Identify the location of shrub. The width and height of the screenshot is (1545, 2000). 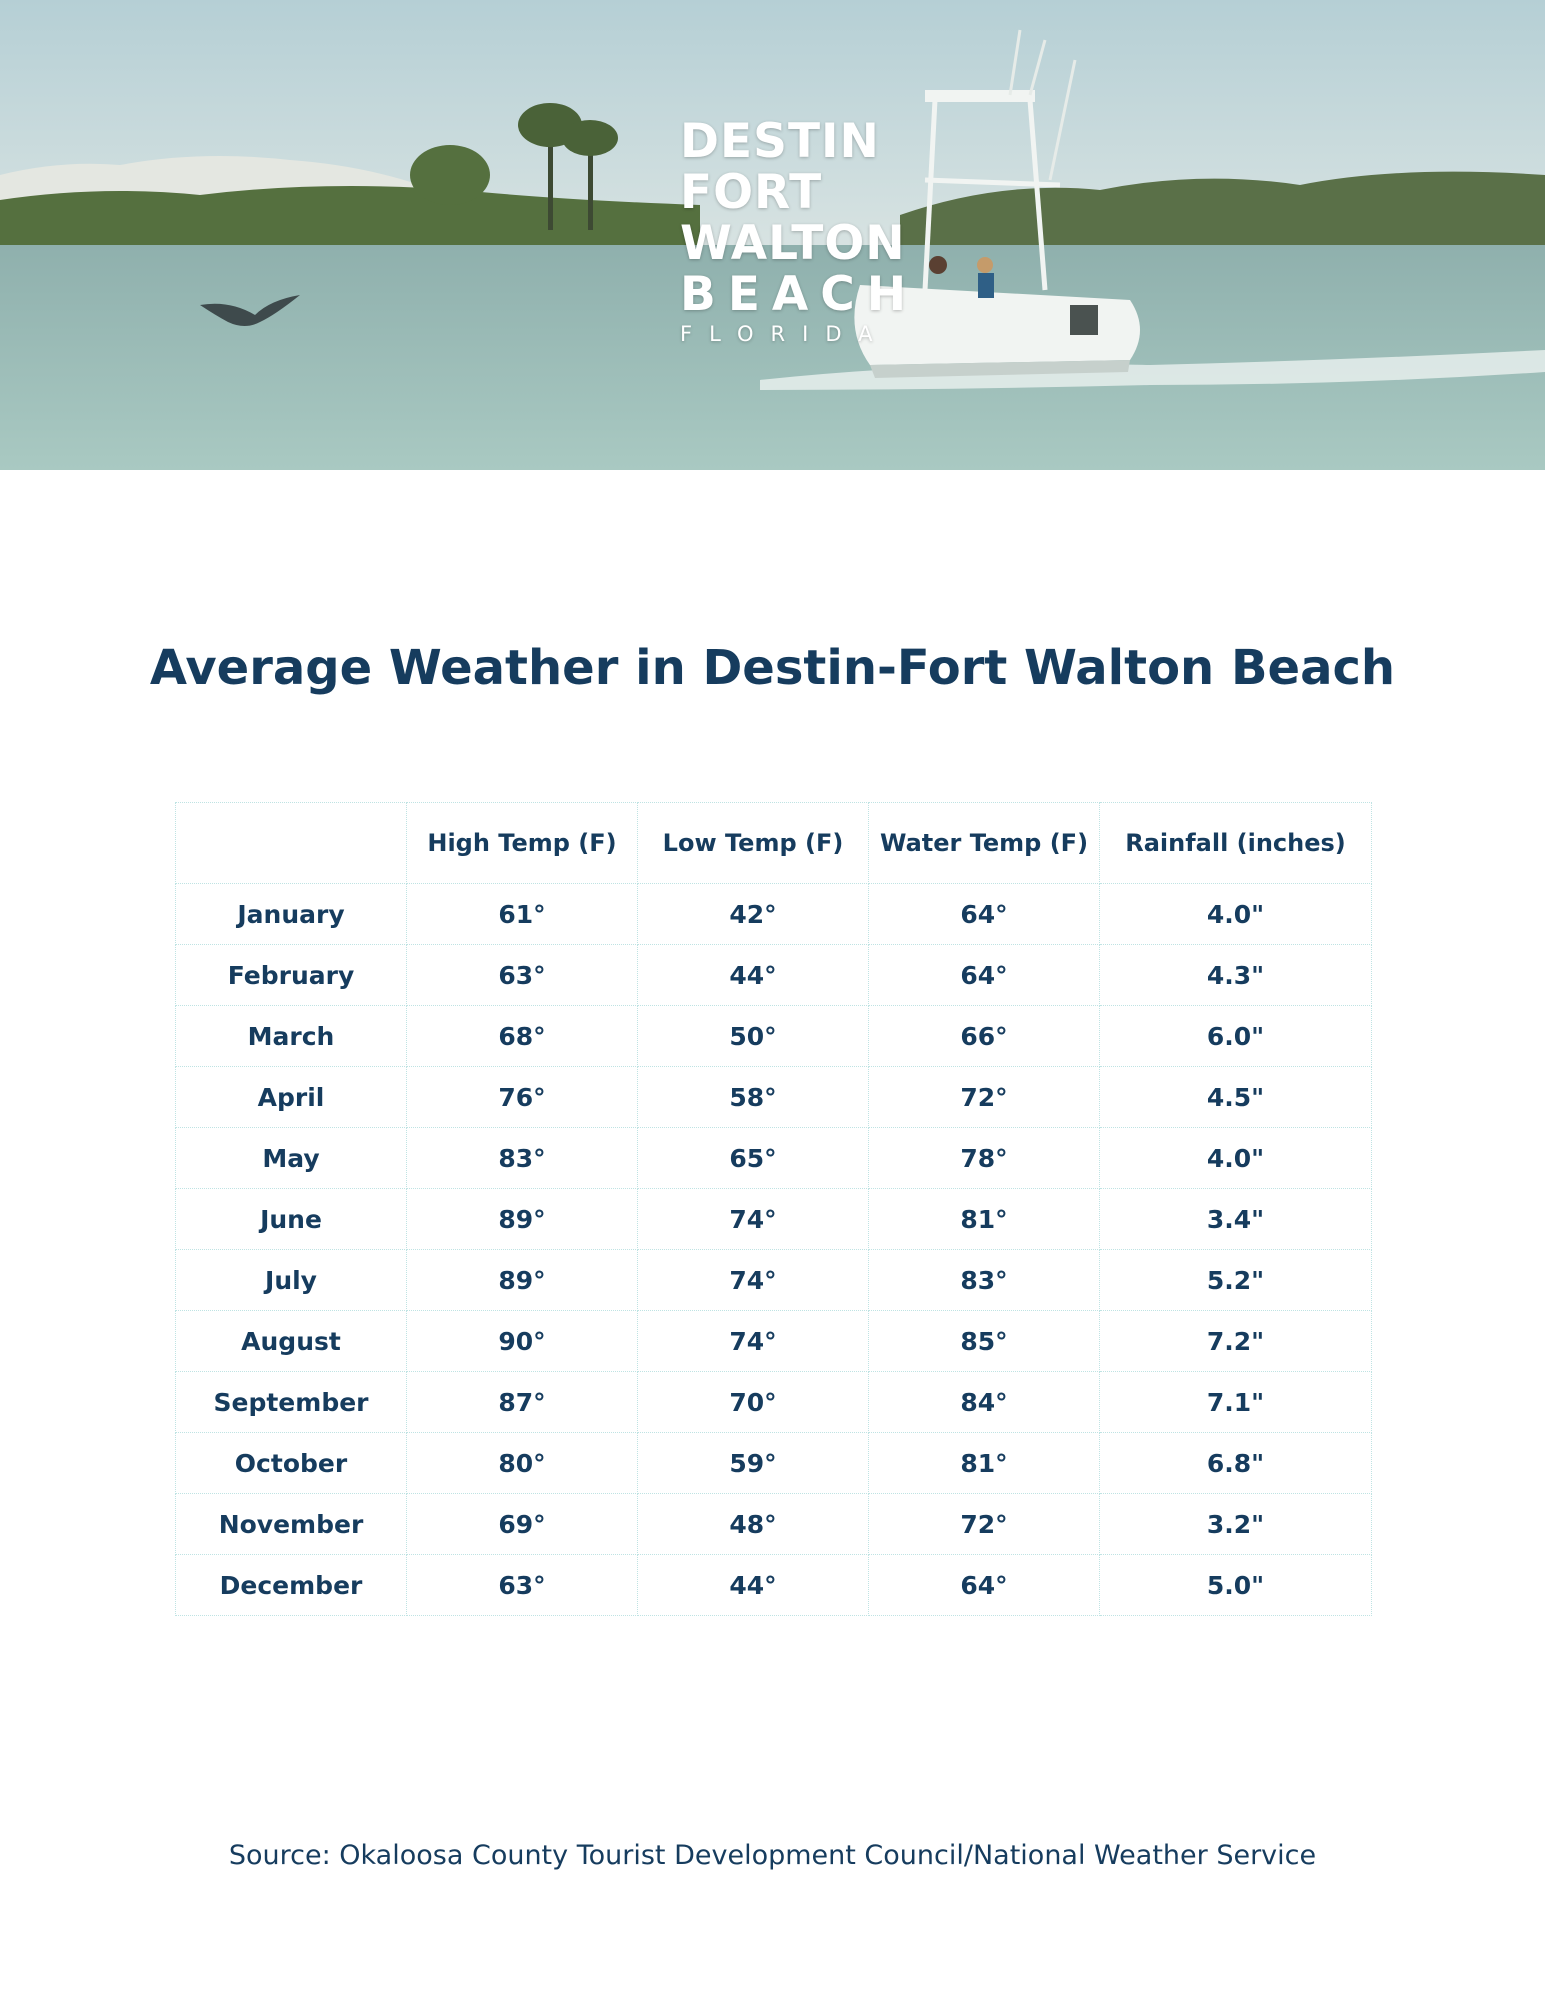
(450, 175).